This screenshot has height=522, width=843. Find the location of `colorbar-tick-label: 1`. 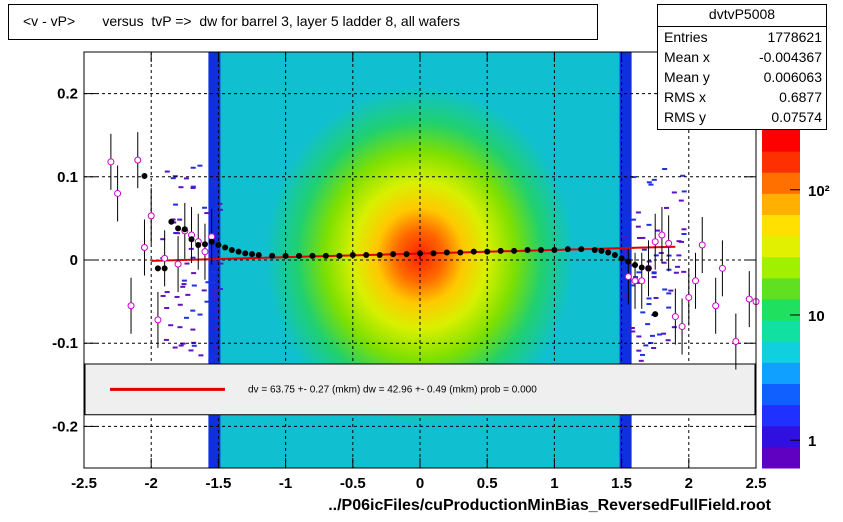

colorbar-tick-label: 1 is located at coordinates (812, 441).